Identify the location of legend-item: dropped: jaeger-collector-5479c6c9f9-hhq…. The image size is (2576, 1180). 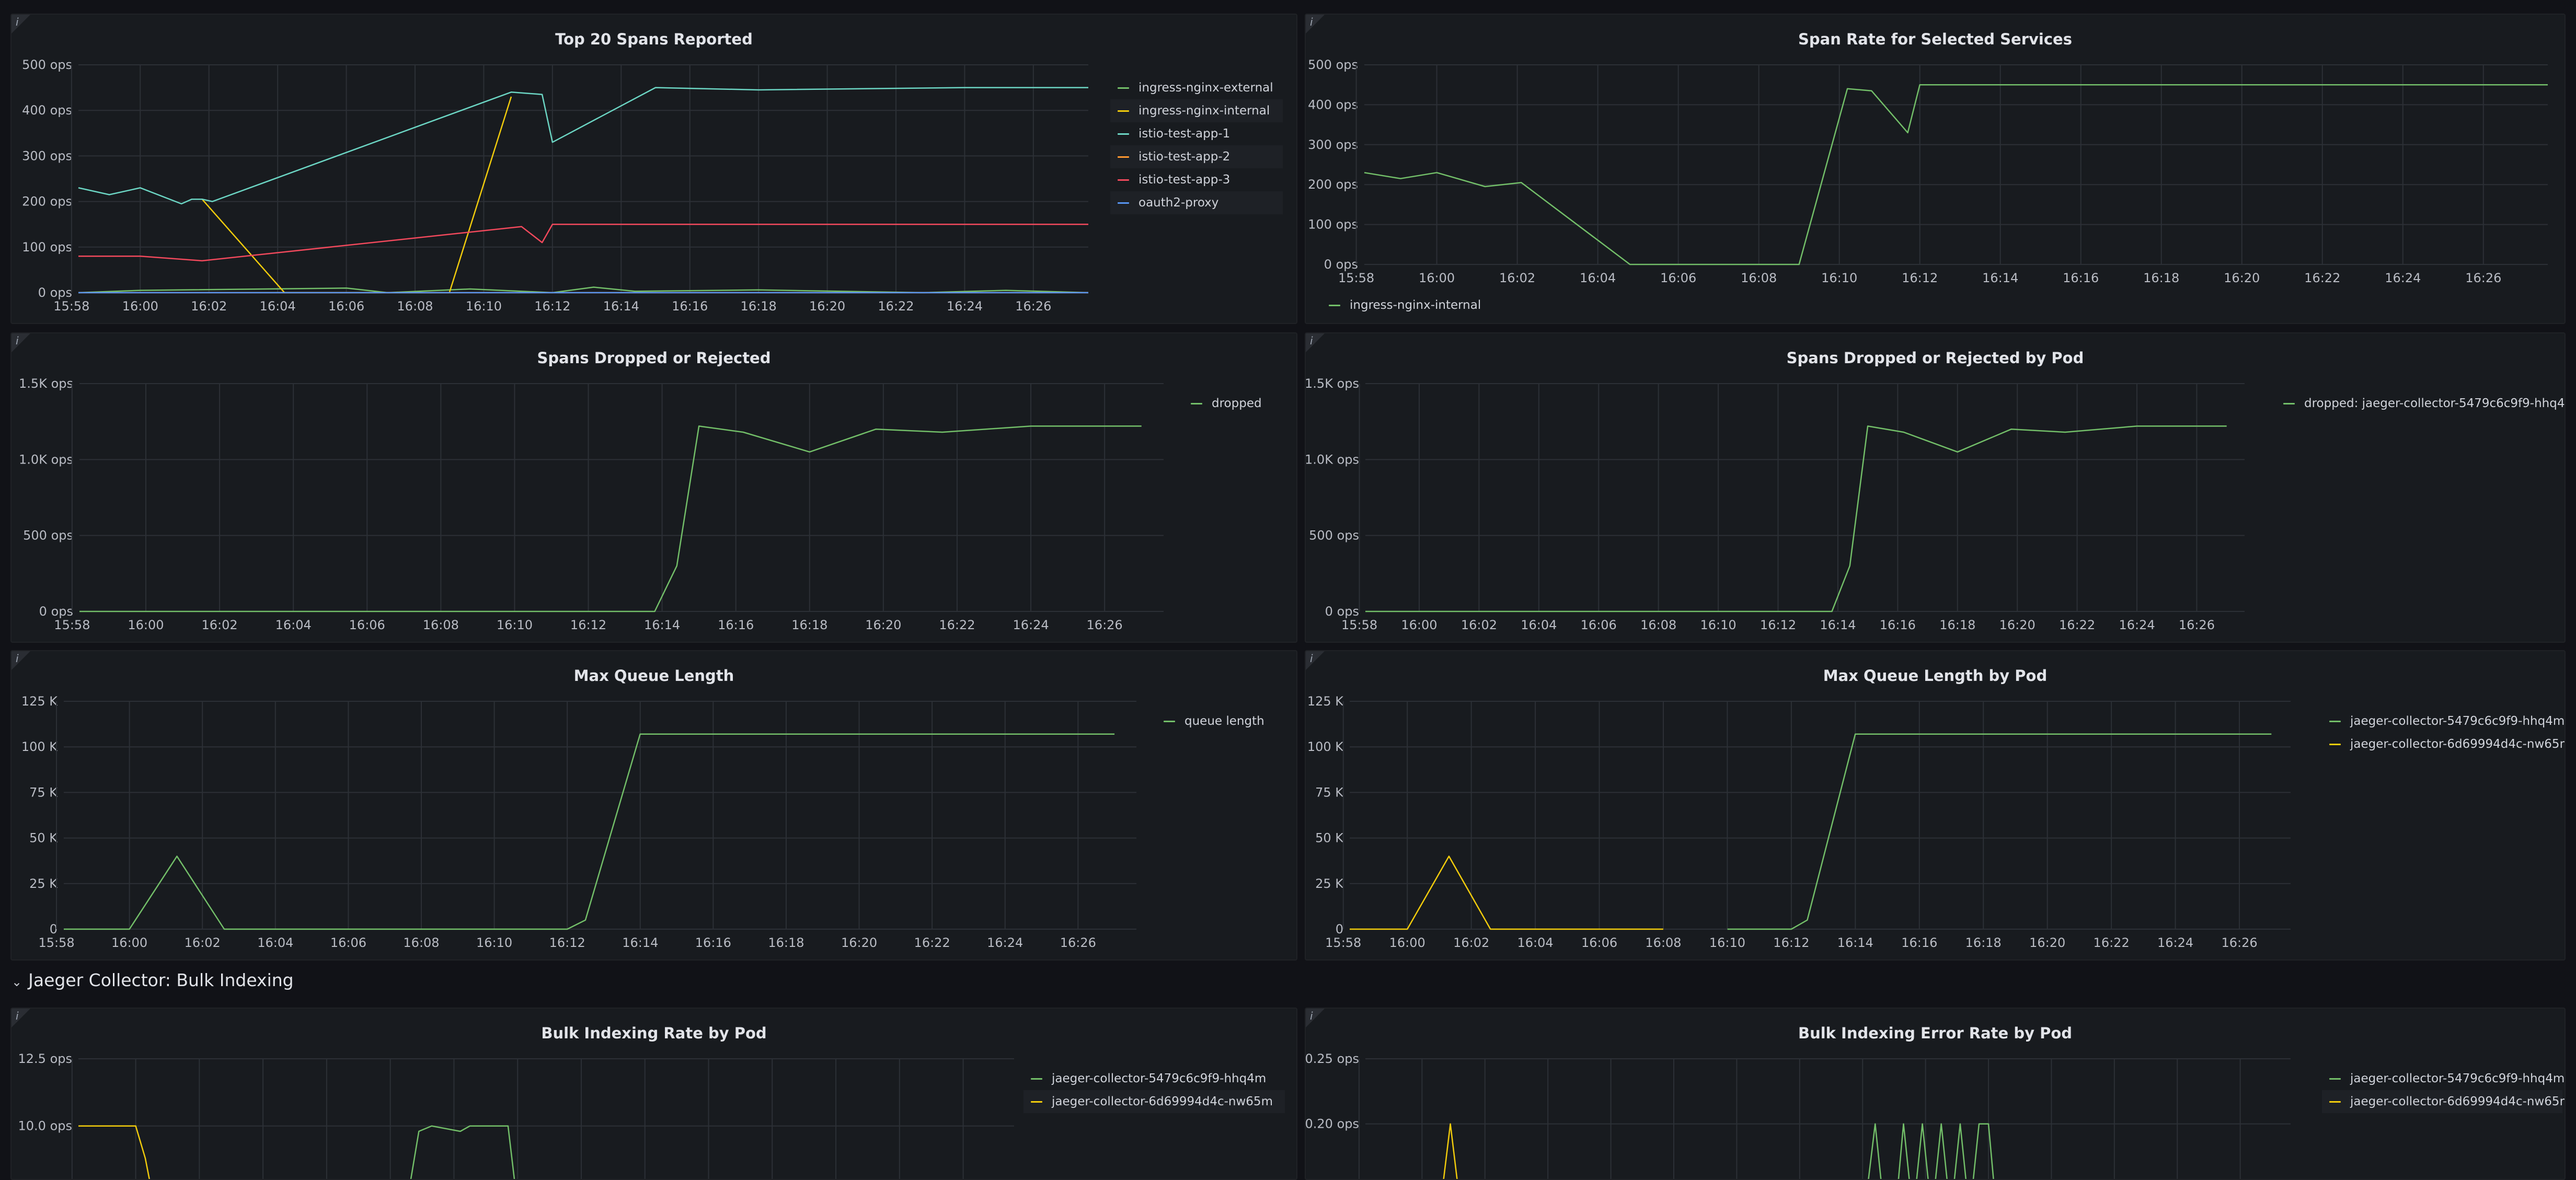
(2421, 403).